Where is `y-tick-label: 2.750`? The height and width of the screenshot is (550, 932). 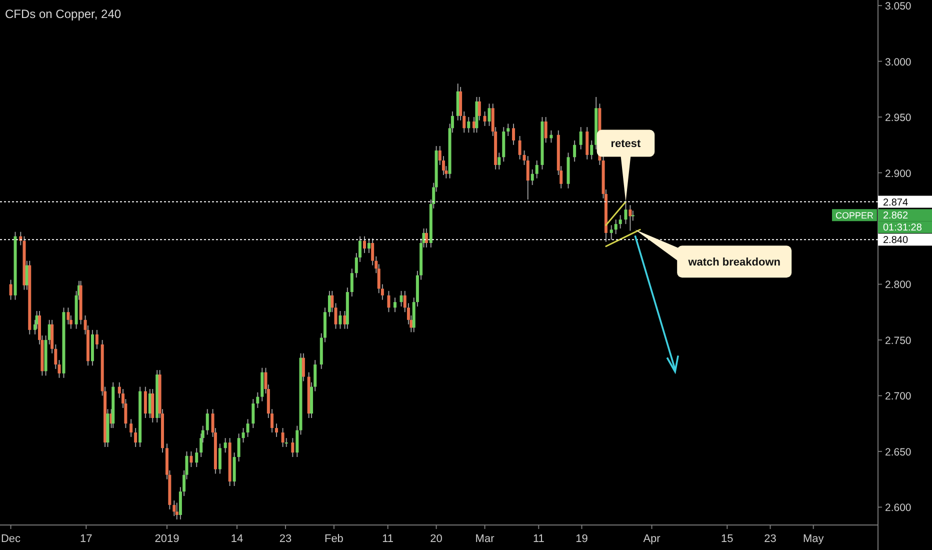
y-tick-label: 2.750 is located at coordinates (898, 340).